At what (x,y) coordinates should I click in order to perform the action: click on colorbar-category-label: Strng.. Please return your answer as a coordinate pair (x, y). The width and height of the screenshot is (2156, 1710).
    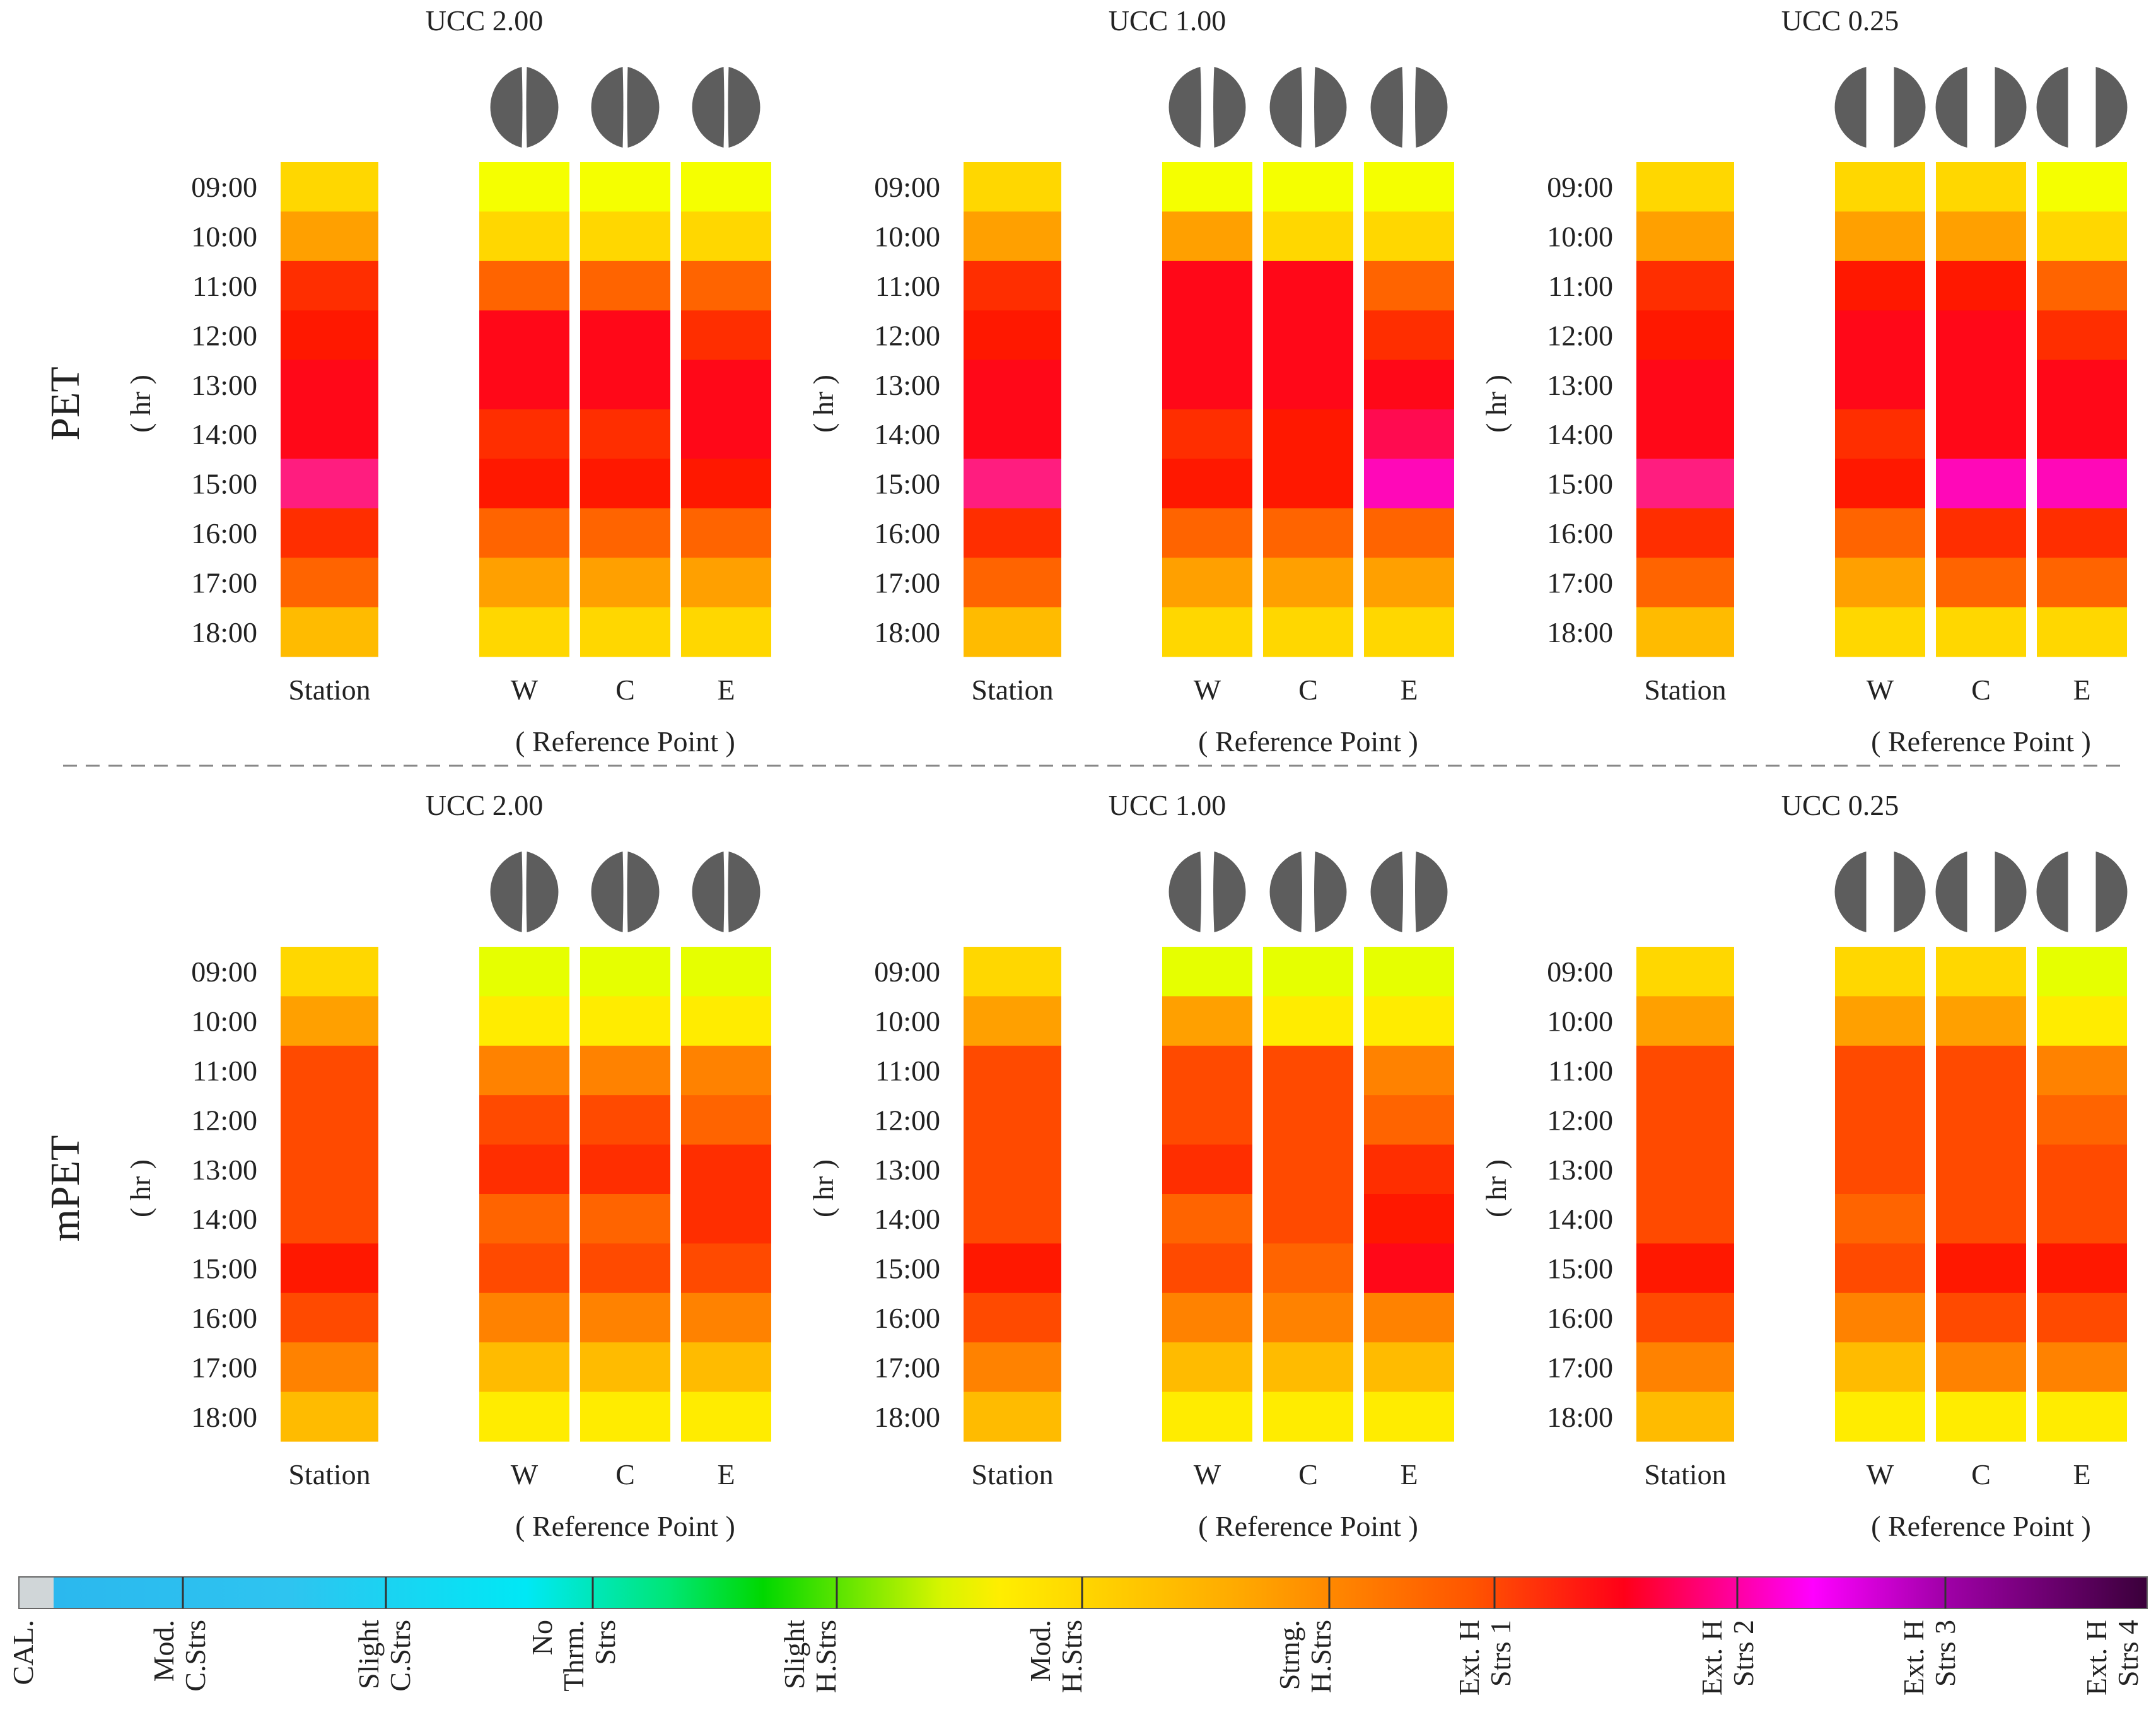
    Looking at the image, I should click on (1289, 1655).